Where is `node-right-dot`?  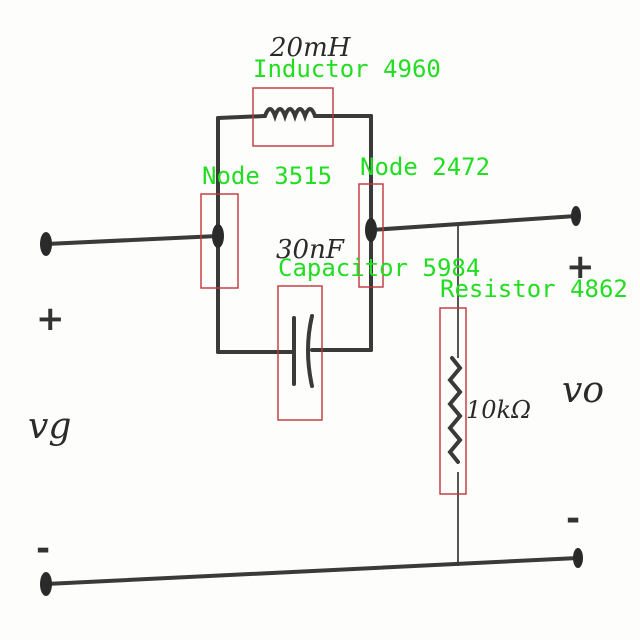 node-right-dot is located at coordinates (371, 230).